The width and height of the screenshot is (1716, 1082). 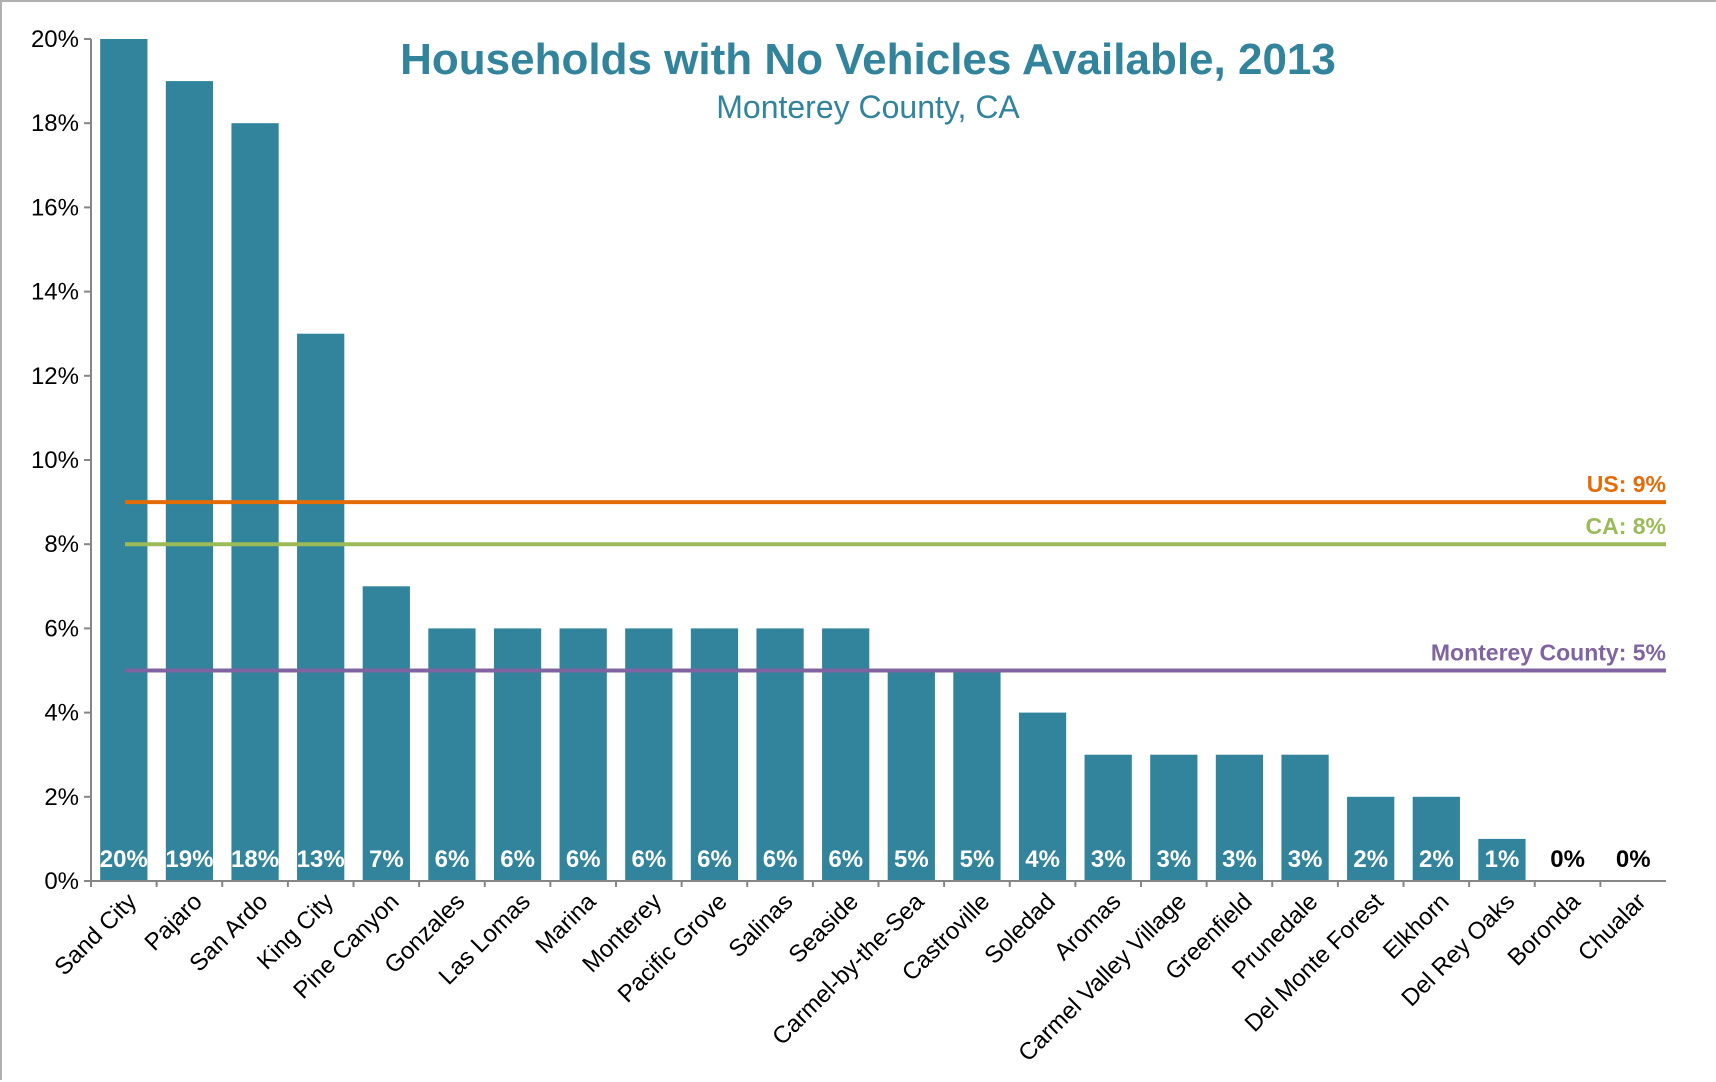 I want to click on data-label: 1%, so click(x=1502, y=859).